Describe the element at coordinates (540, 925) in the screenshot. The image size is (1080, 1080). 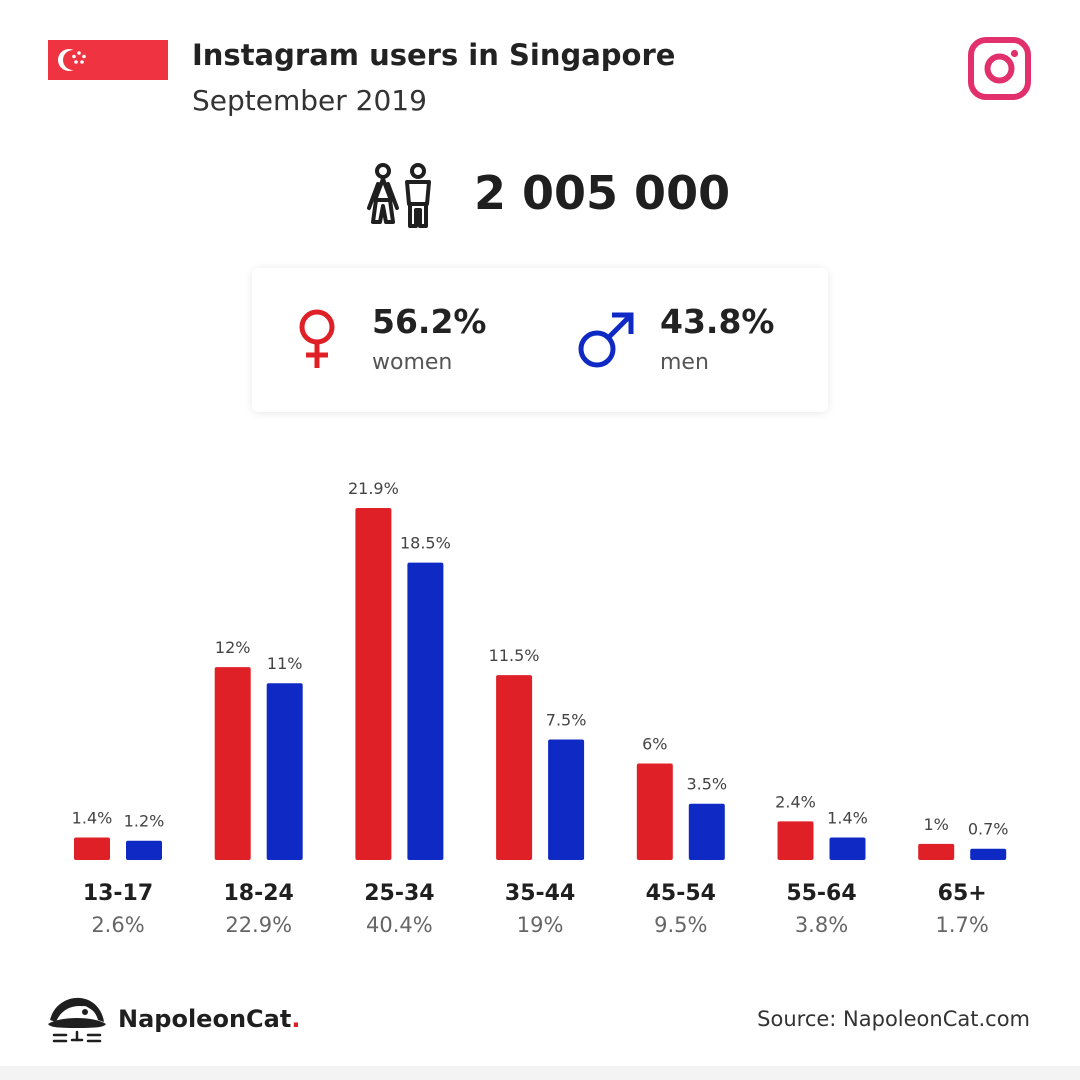
I see `total-label-35-44: 19%` at that location.